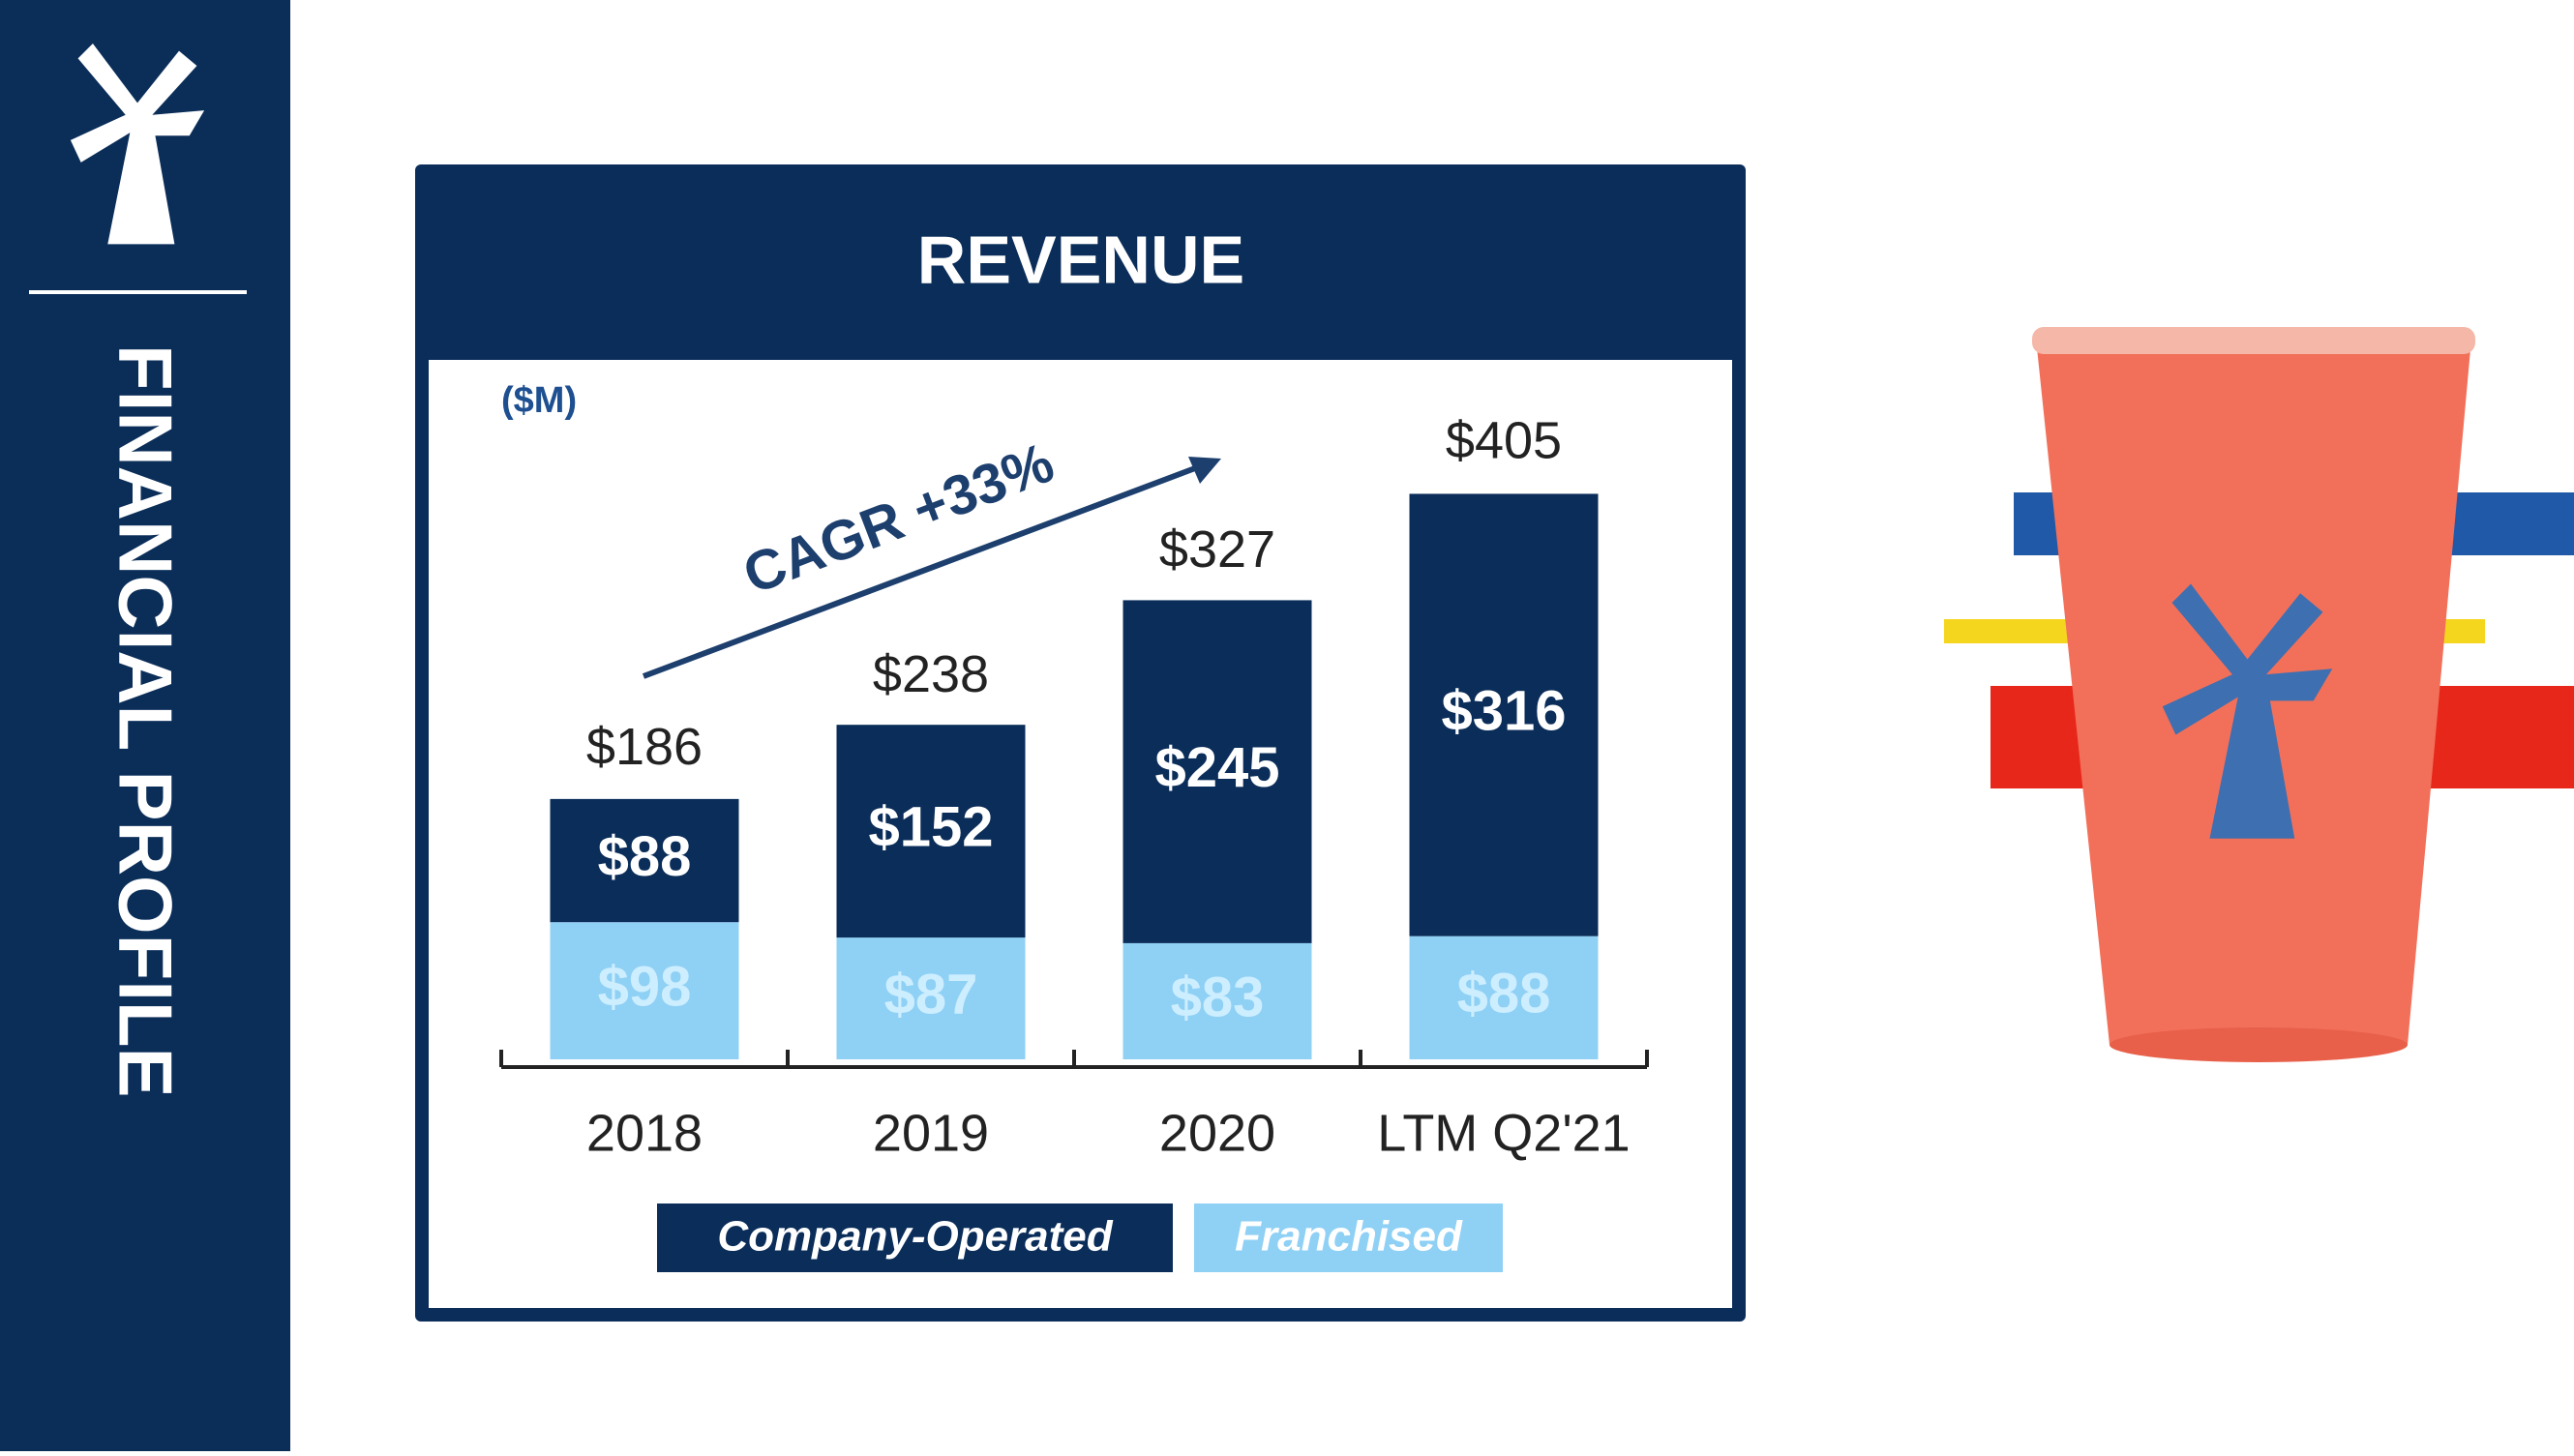 The height and width of the screenshot is (1456, 2574). I want to click on arrow-head, so click(1204, 470).